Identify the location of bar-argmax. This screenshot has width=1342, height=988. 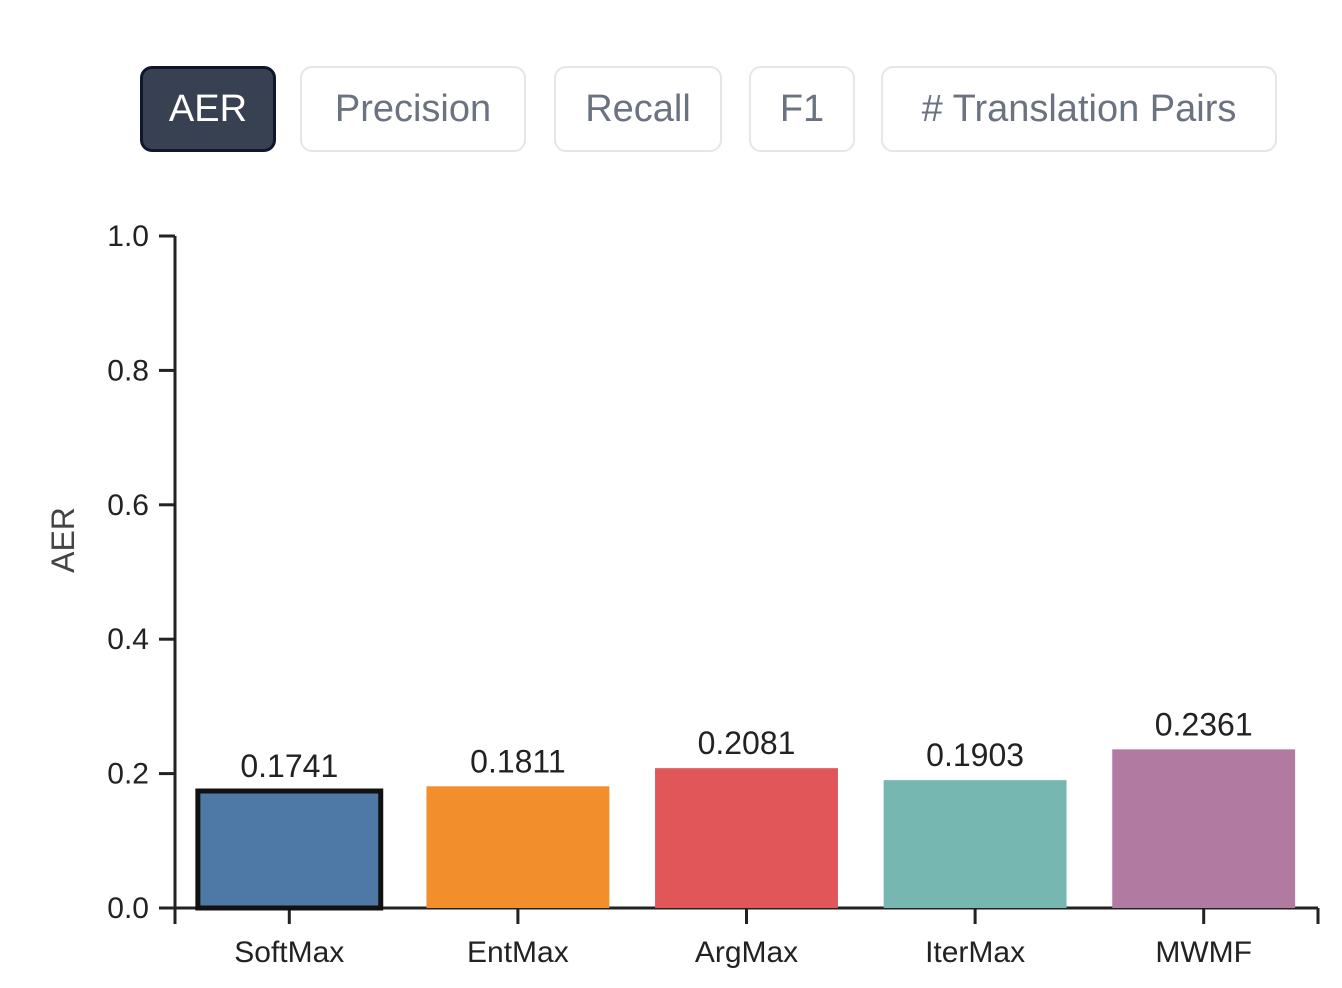
(746, 838).